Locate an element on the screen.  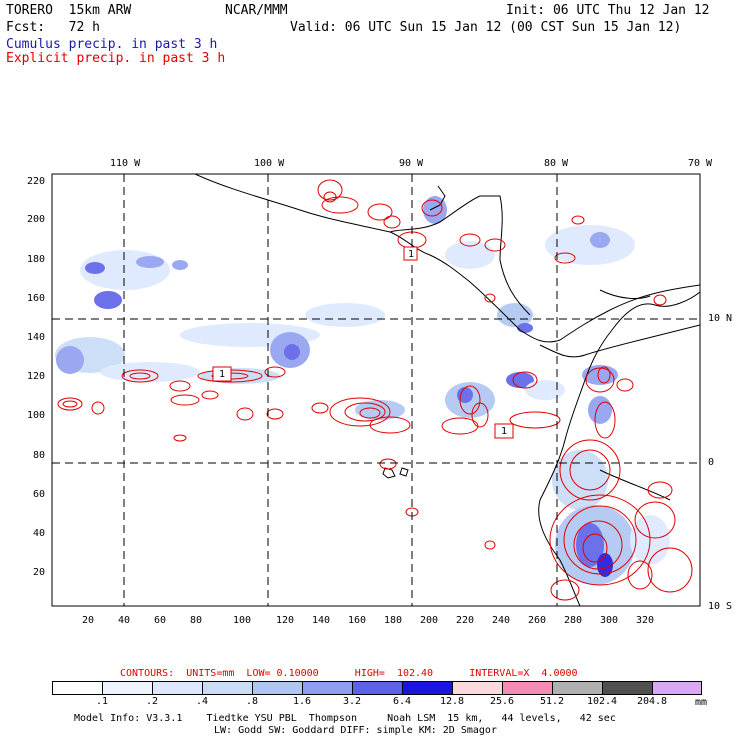
y-tick: 80 is located at coordinates (39, 455).